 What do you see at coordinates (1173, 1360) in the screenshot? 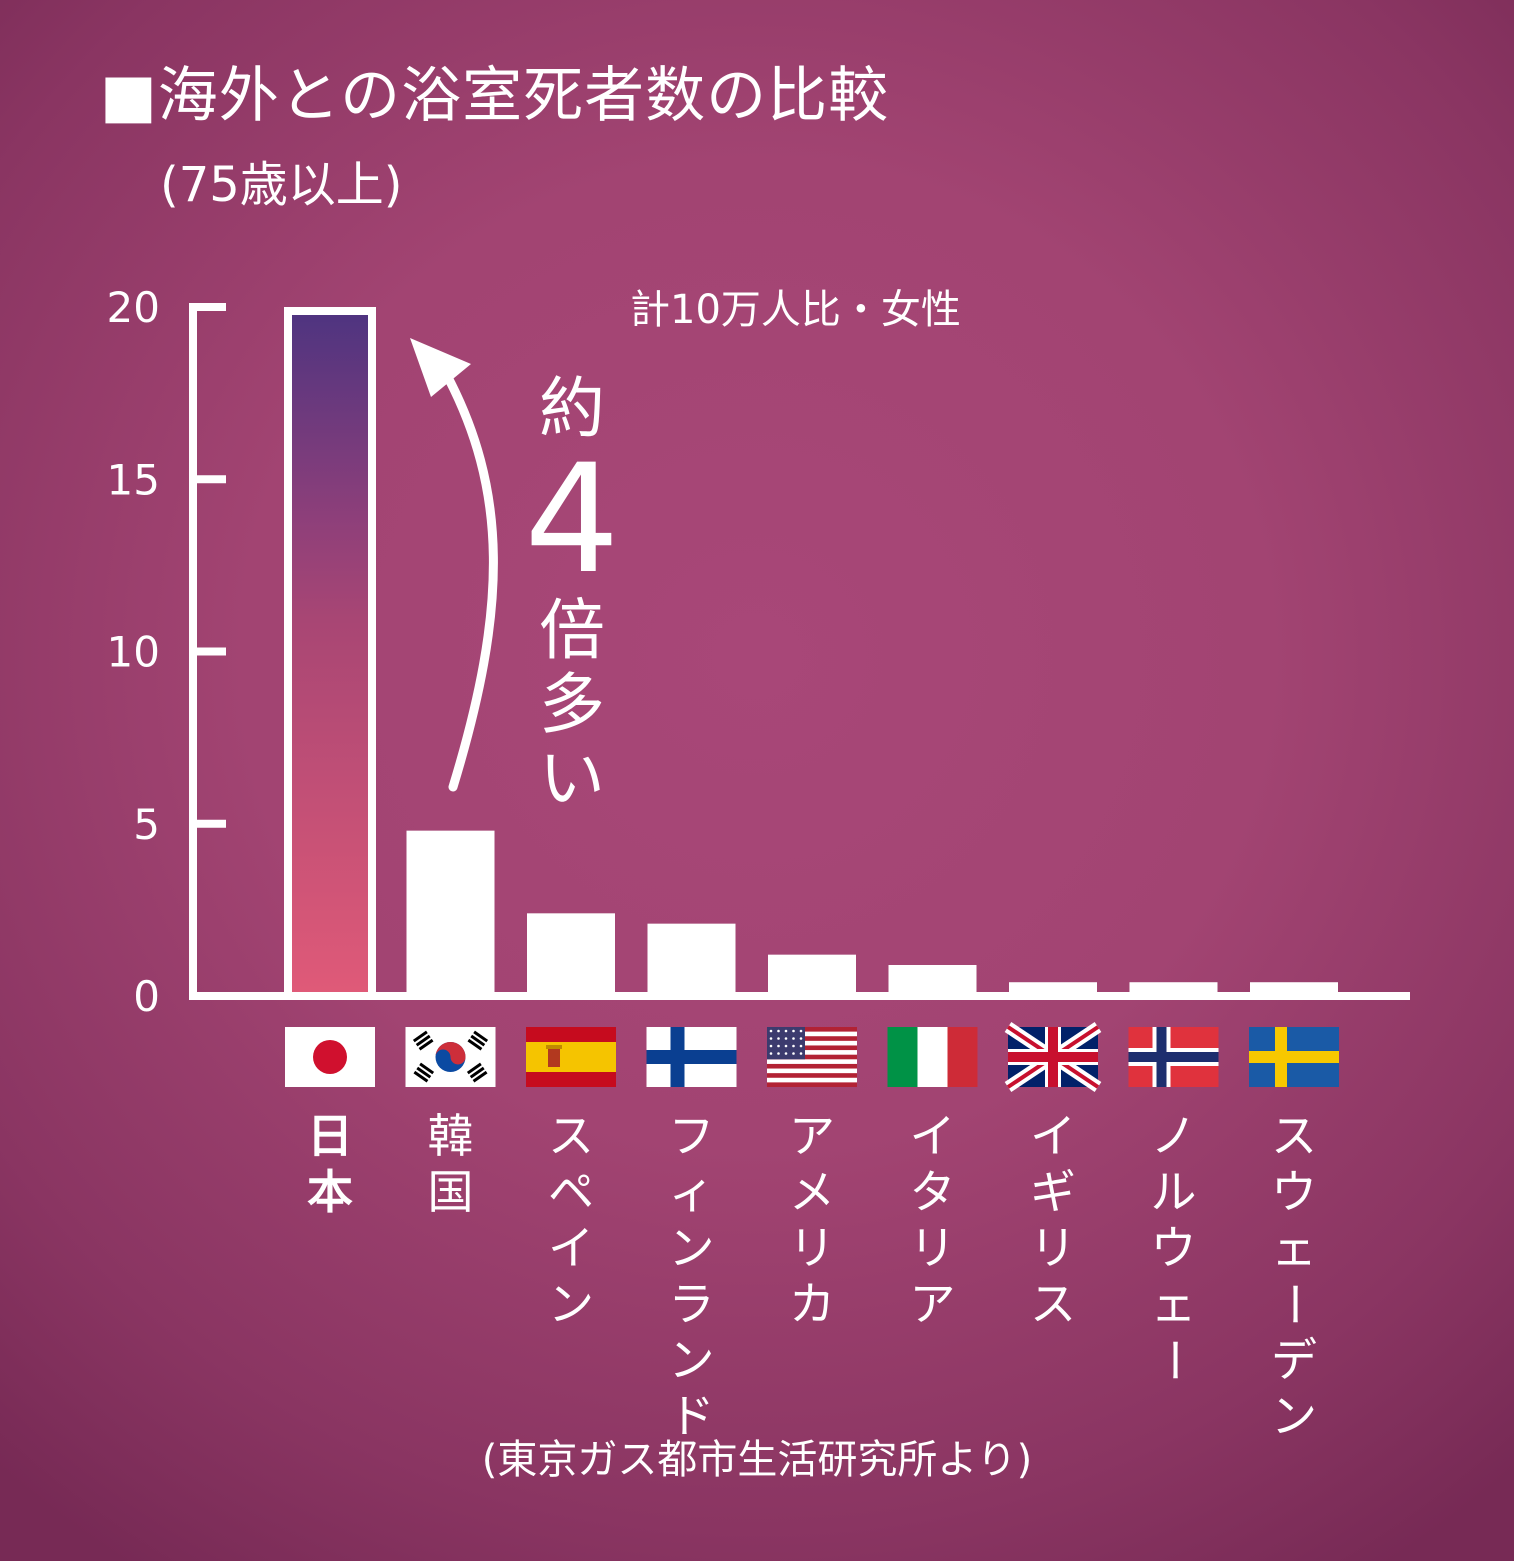
I see `category-char: ー` at bounding box center [1173, 1360].